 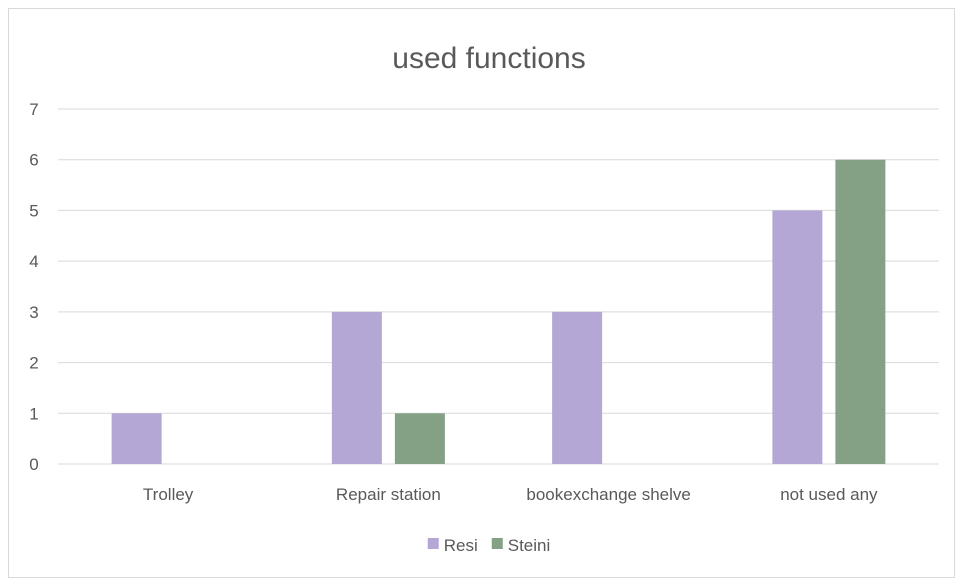 I want to click on bar-steini-repair-station, so click(x=419, y=438).